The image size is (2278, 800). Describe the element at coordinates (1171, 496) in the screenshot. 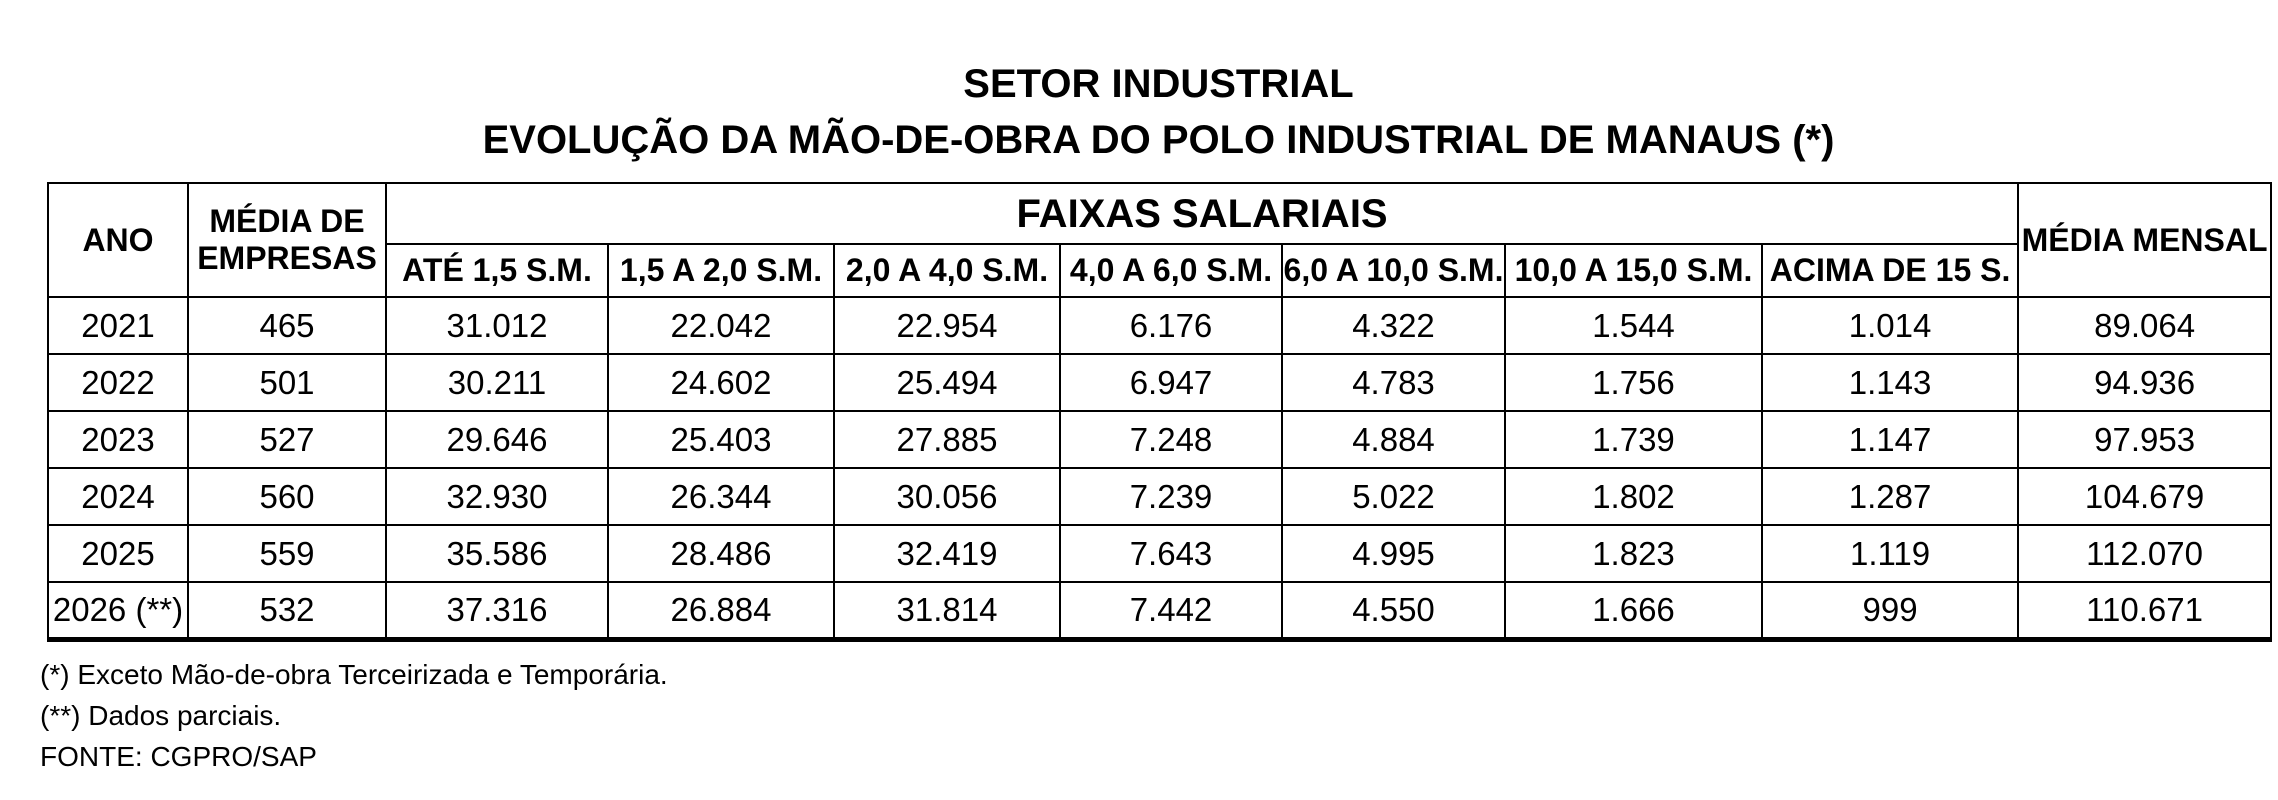

I see `cell-faixa-4: 7.239` at that location.